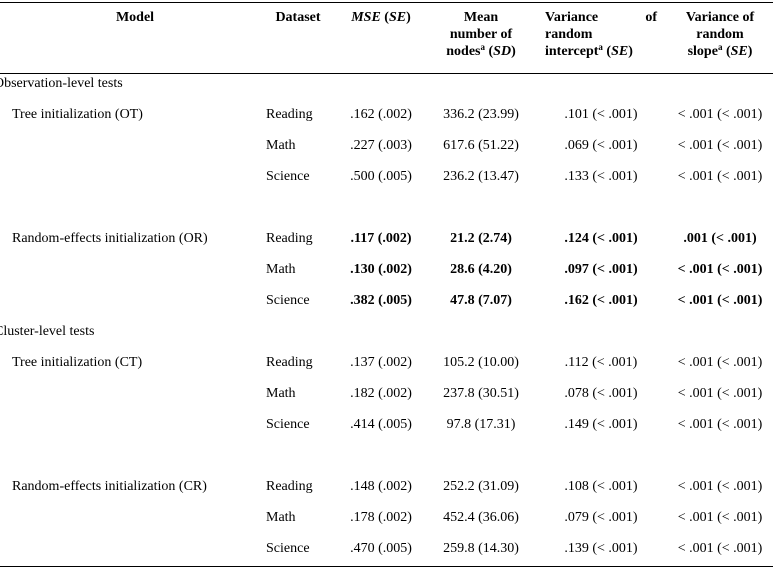 This screenshot has width=773, height=570. Describe the element at coordinates (481, 17) in the screenshot. I see `header-nodes-line1: Mean` at that location.